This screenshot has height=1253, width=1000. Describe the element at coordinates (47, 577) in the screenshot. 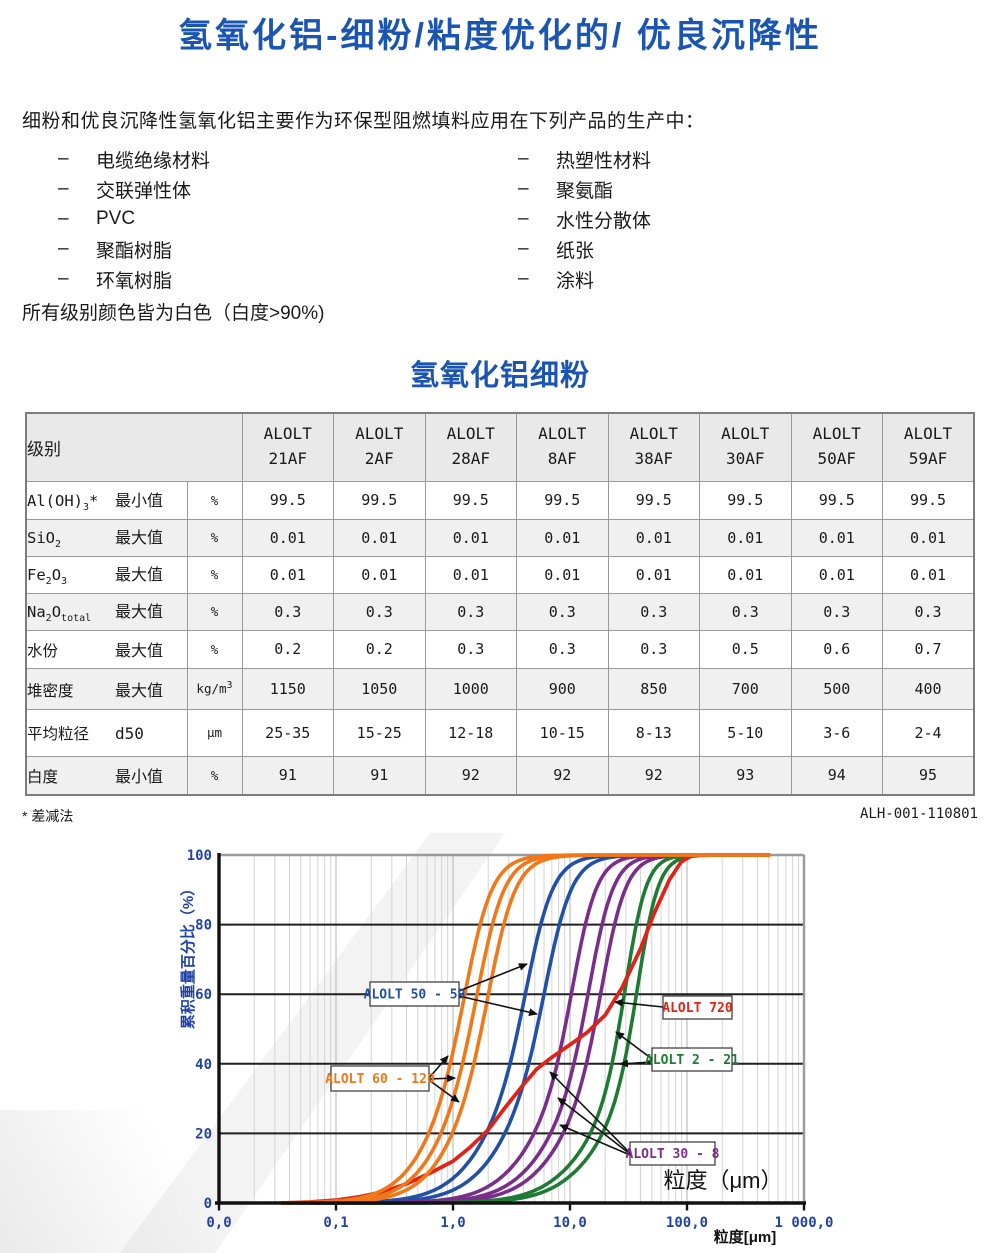

I see `property-name: Fe2O3` at that location.